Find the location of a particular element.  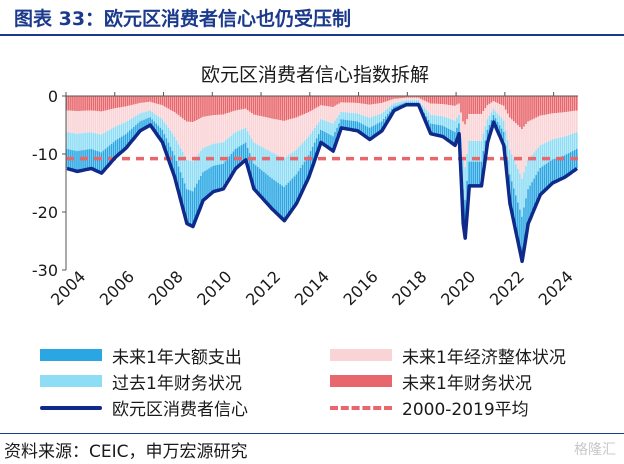

x-tick-label: 2016 is located at coordinates (361, 288).